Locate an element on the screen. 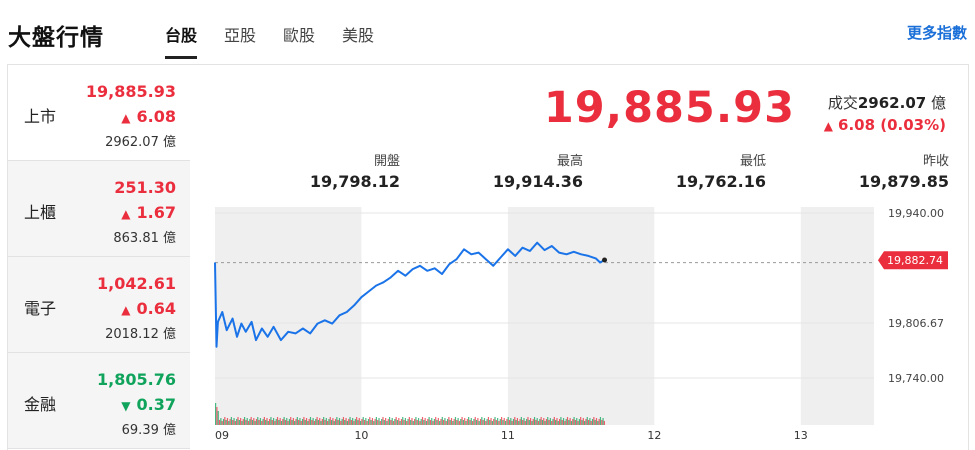 Image resolution: width=975 pixels, height=450 pixels. y-tick-label: 19,806.67 is located at coordinates (916, 323).